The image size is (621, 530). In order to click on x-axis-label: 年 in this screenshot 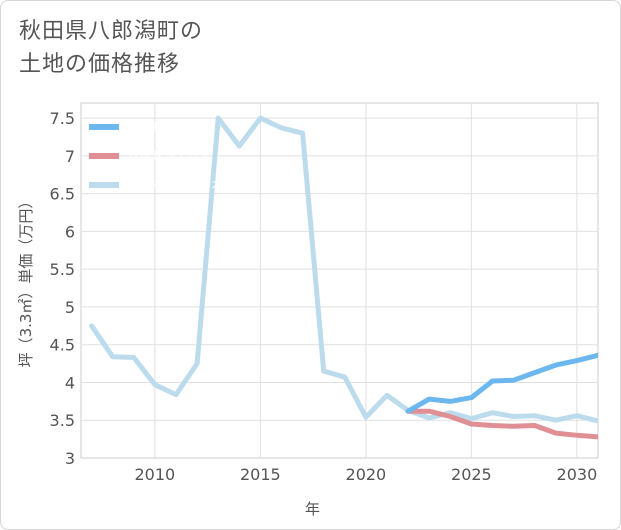, I will do `click(312, 509)`.